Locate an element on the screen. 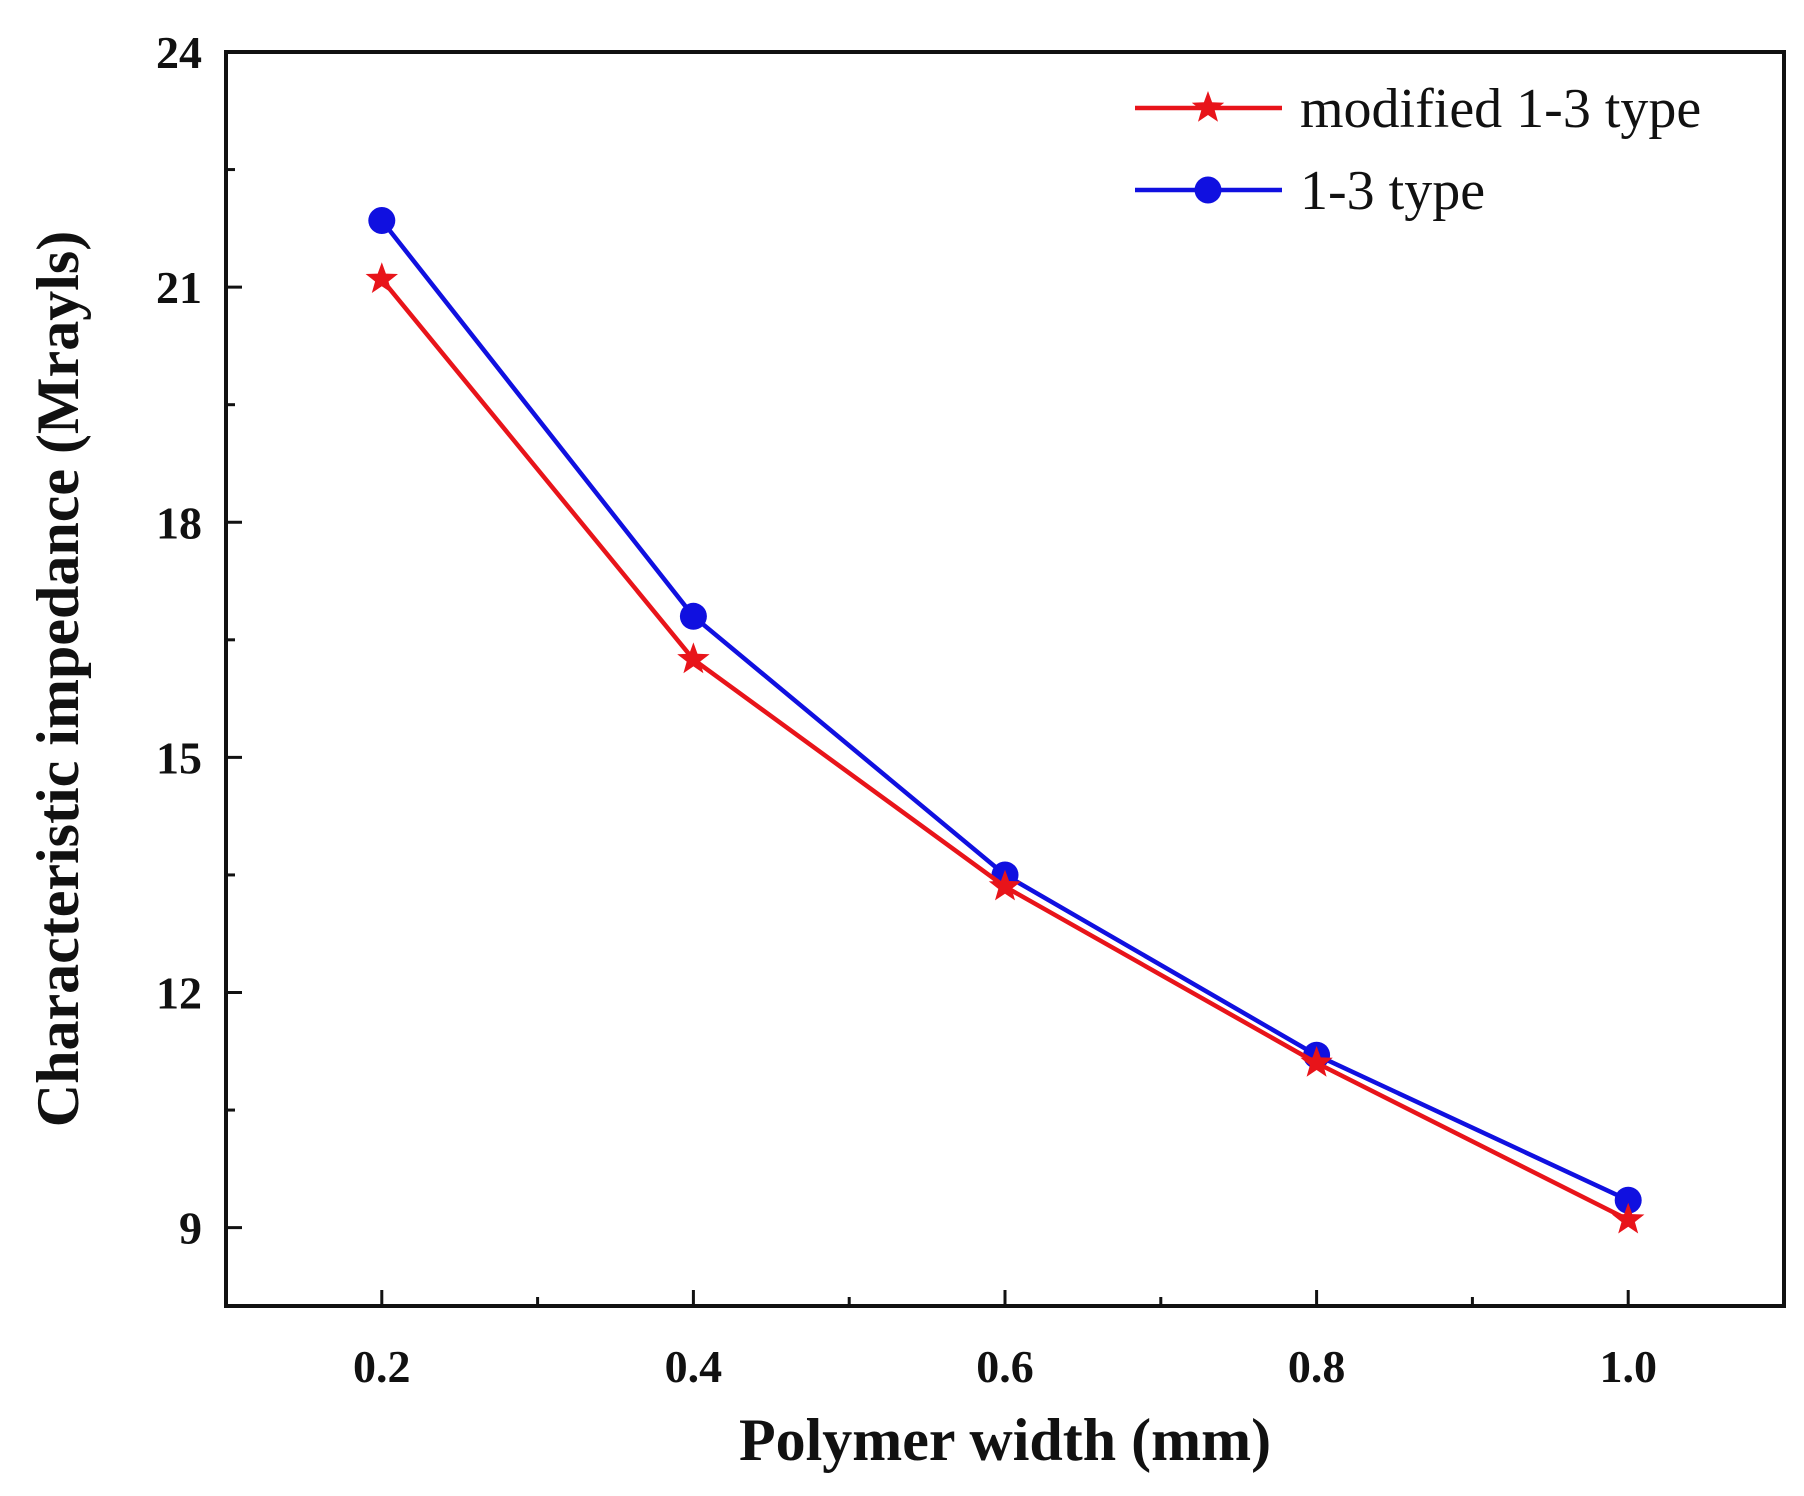 This screenshot has width=1804, height=1496. legend-label: modified 1-3 type is located at coordinates (1500, 109).